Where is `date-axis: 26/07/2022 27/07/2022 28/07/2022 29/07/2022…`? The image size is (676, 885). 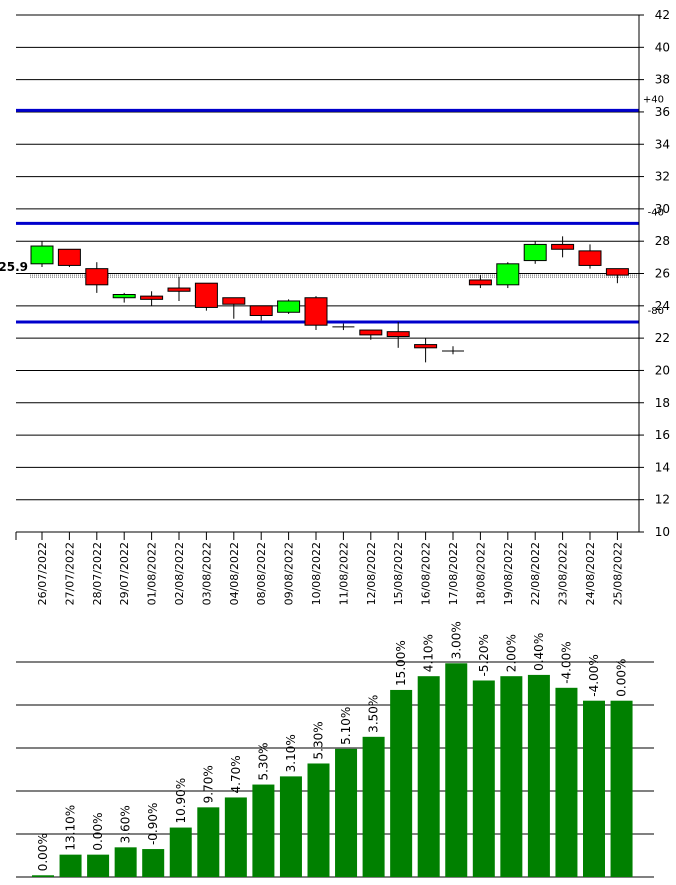 date-axis: 26/07/2022 27/07/2022 28/07/2022 29/07/2022… is located at coordinates (327, 568).